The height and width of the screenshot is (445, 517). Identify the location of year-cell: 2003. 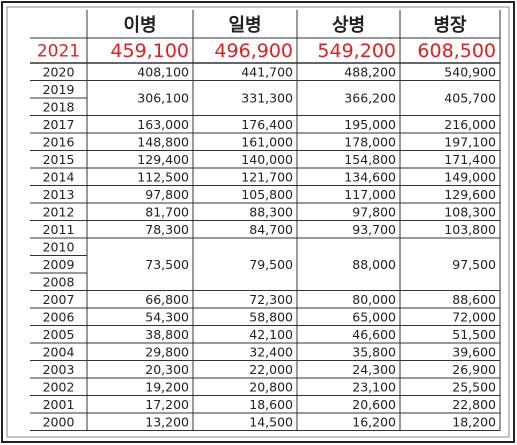
(59, 369).